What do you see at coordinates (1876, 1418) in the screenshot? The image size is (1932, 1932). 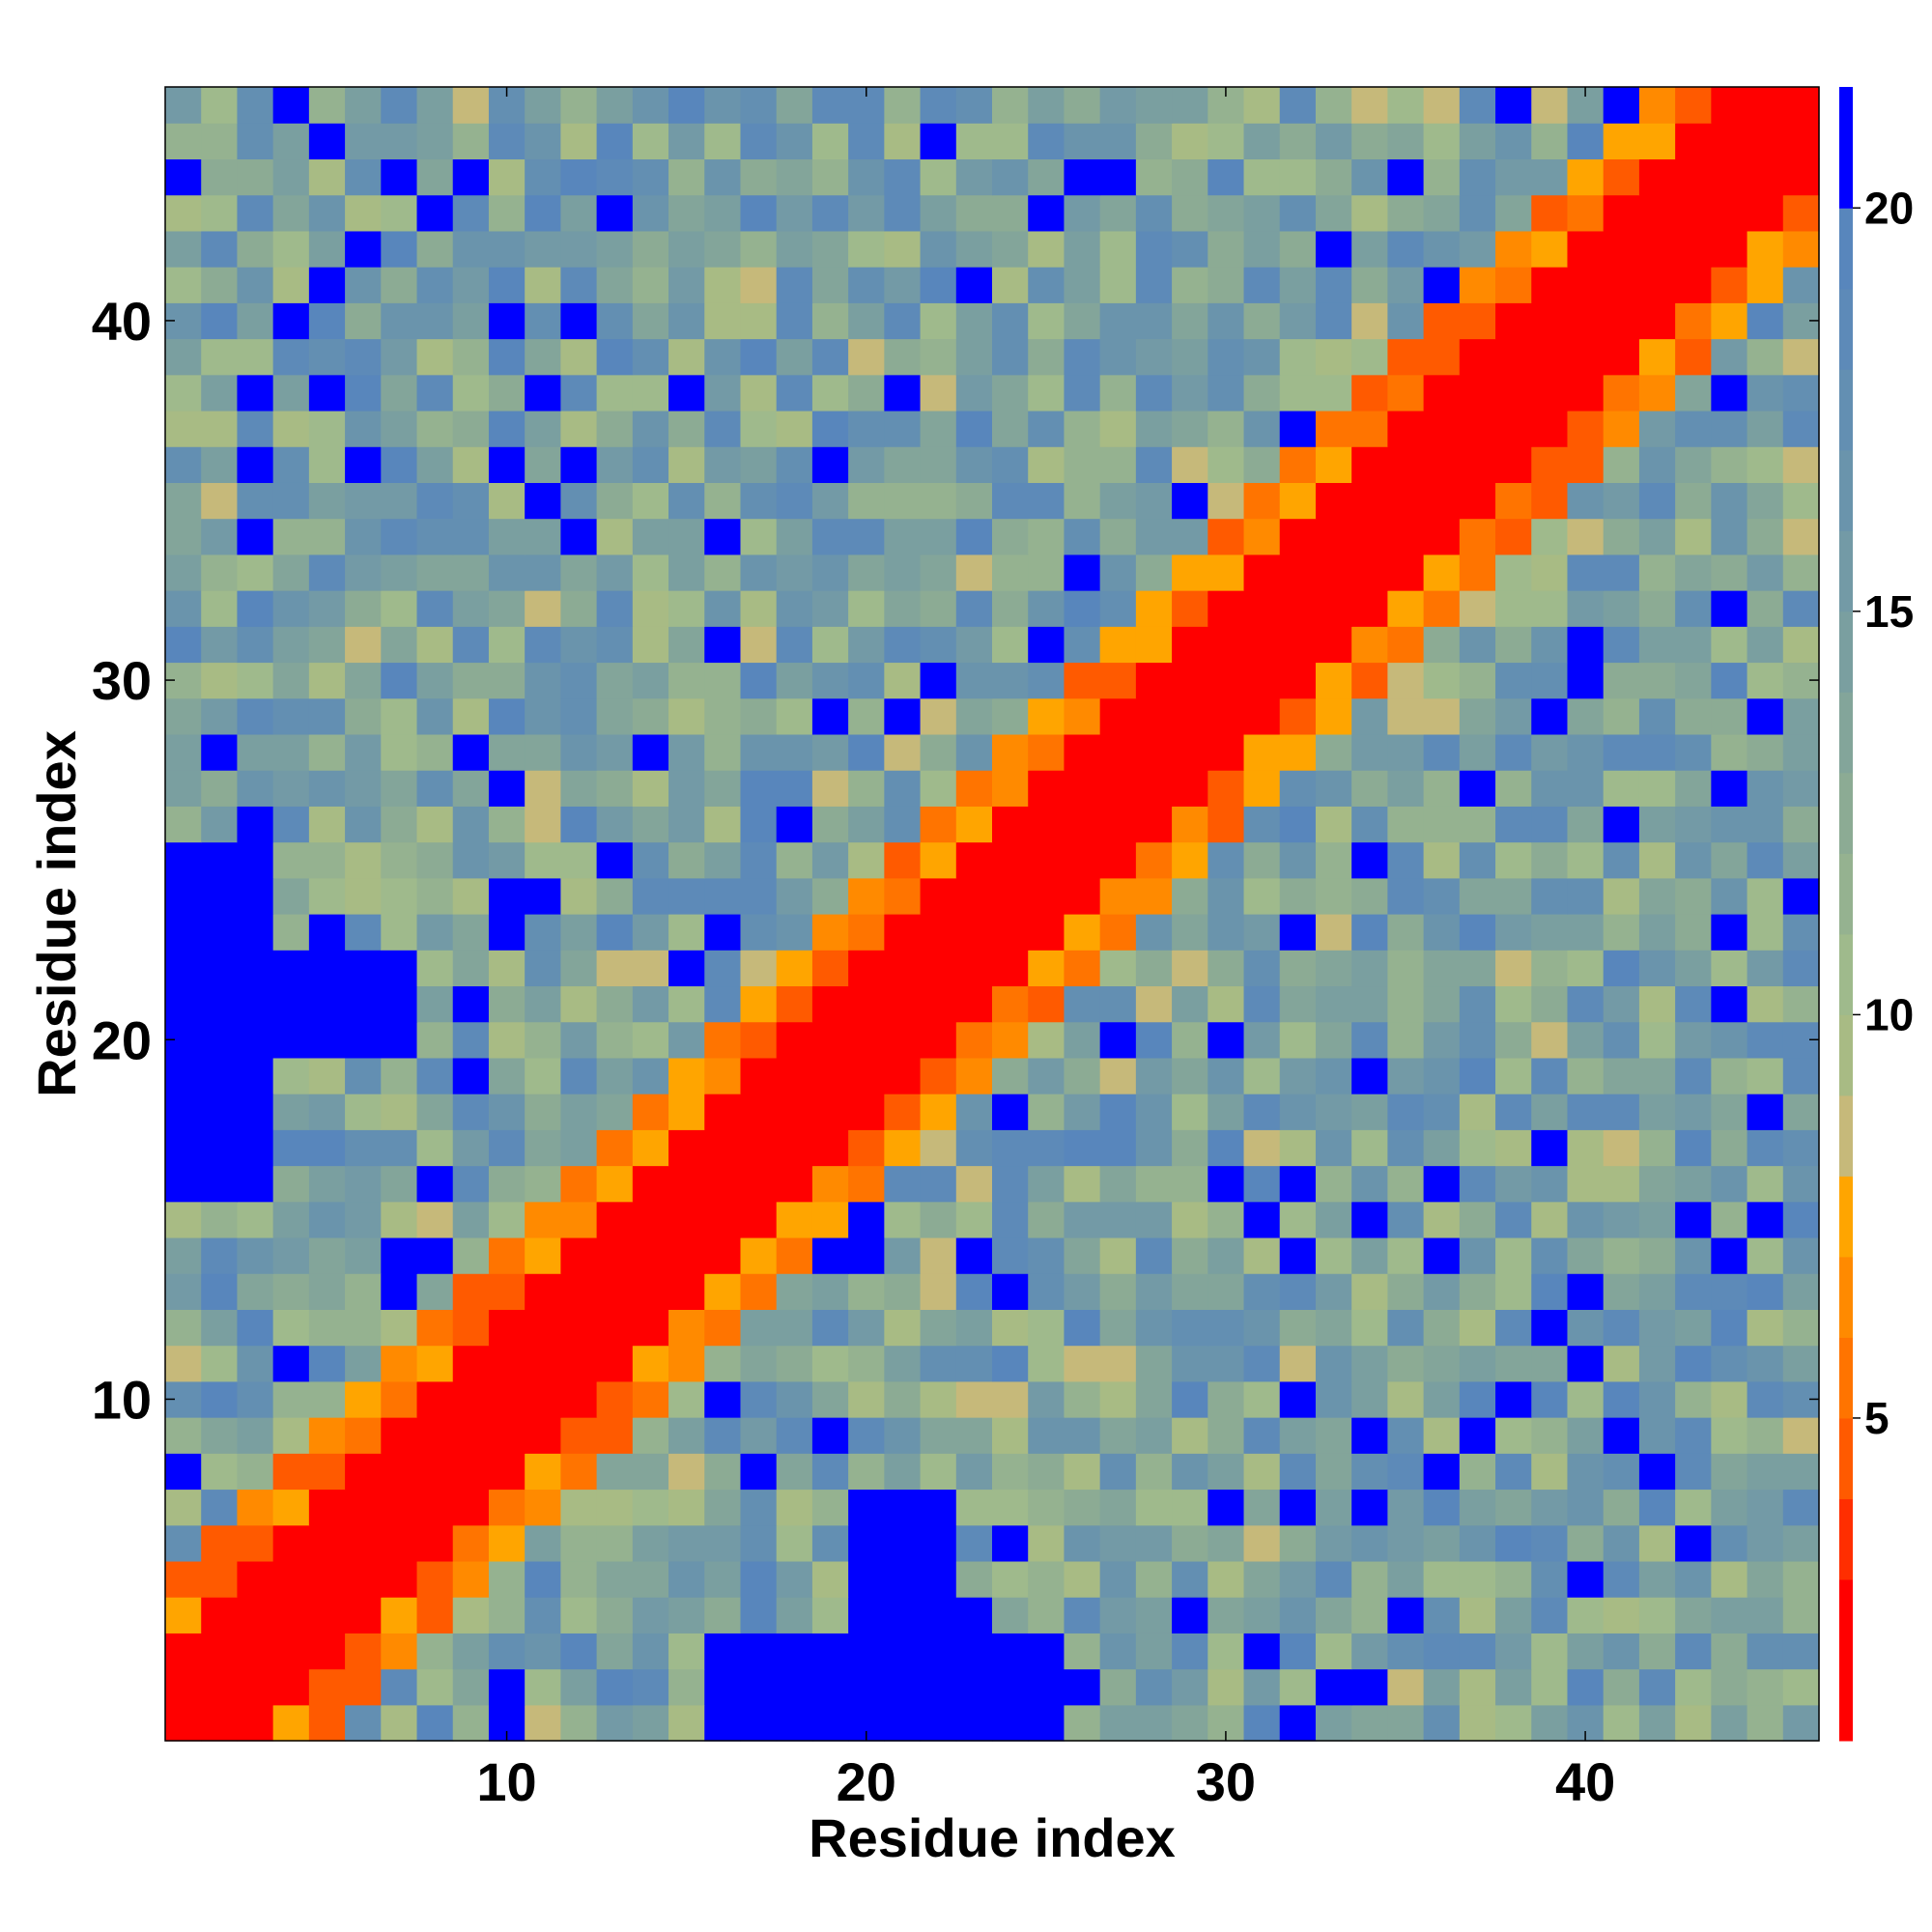 I see `colorbar-tick-label: 5` at bounding box center [1876, 1418].